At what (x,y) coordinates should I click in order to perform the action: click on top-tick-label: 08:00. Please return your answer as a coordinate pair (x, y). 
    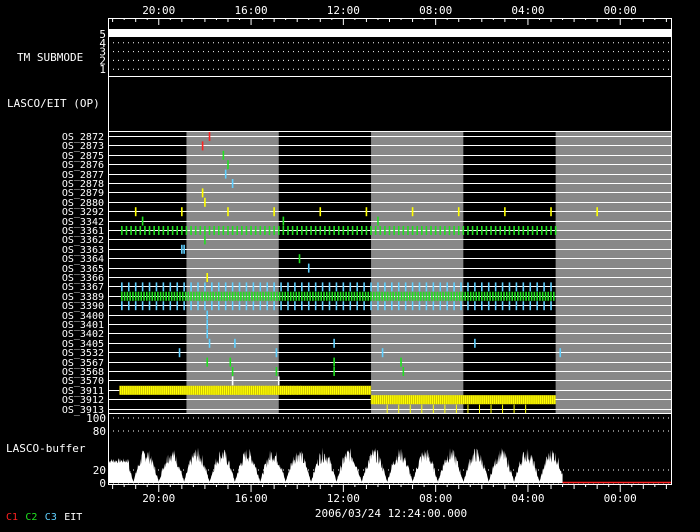
    Looking at the image, I should click on (435, 10).